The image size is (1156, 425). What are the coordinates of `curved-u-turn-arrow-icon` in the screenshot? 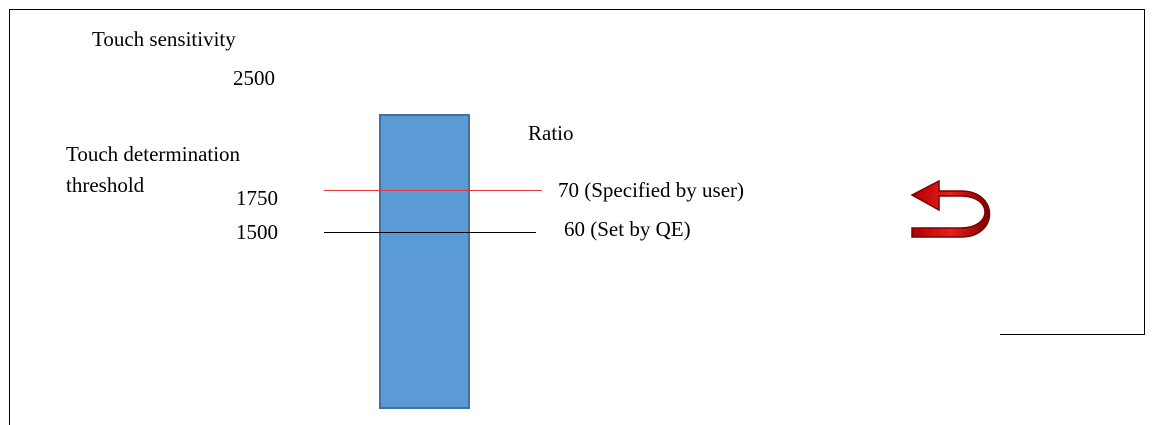 It's located at (950, 209).